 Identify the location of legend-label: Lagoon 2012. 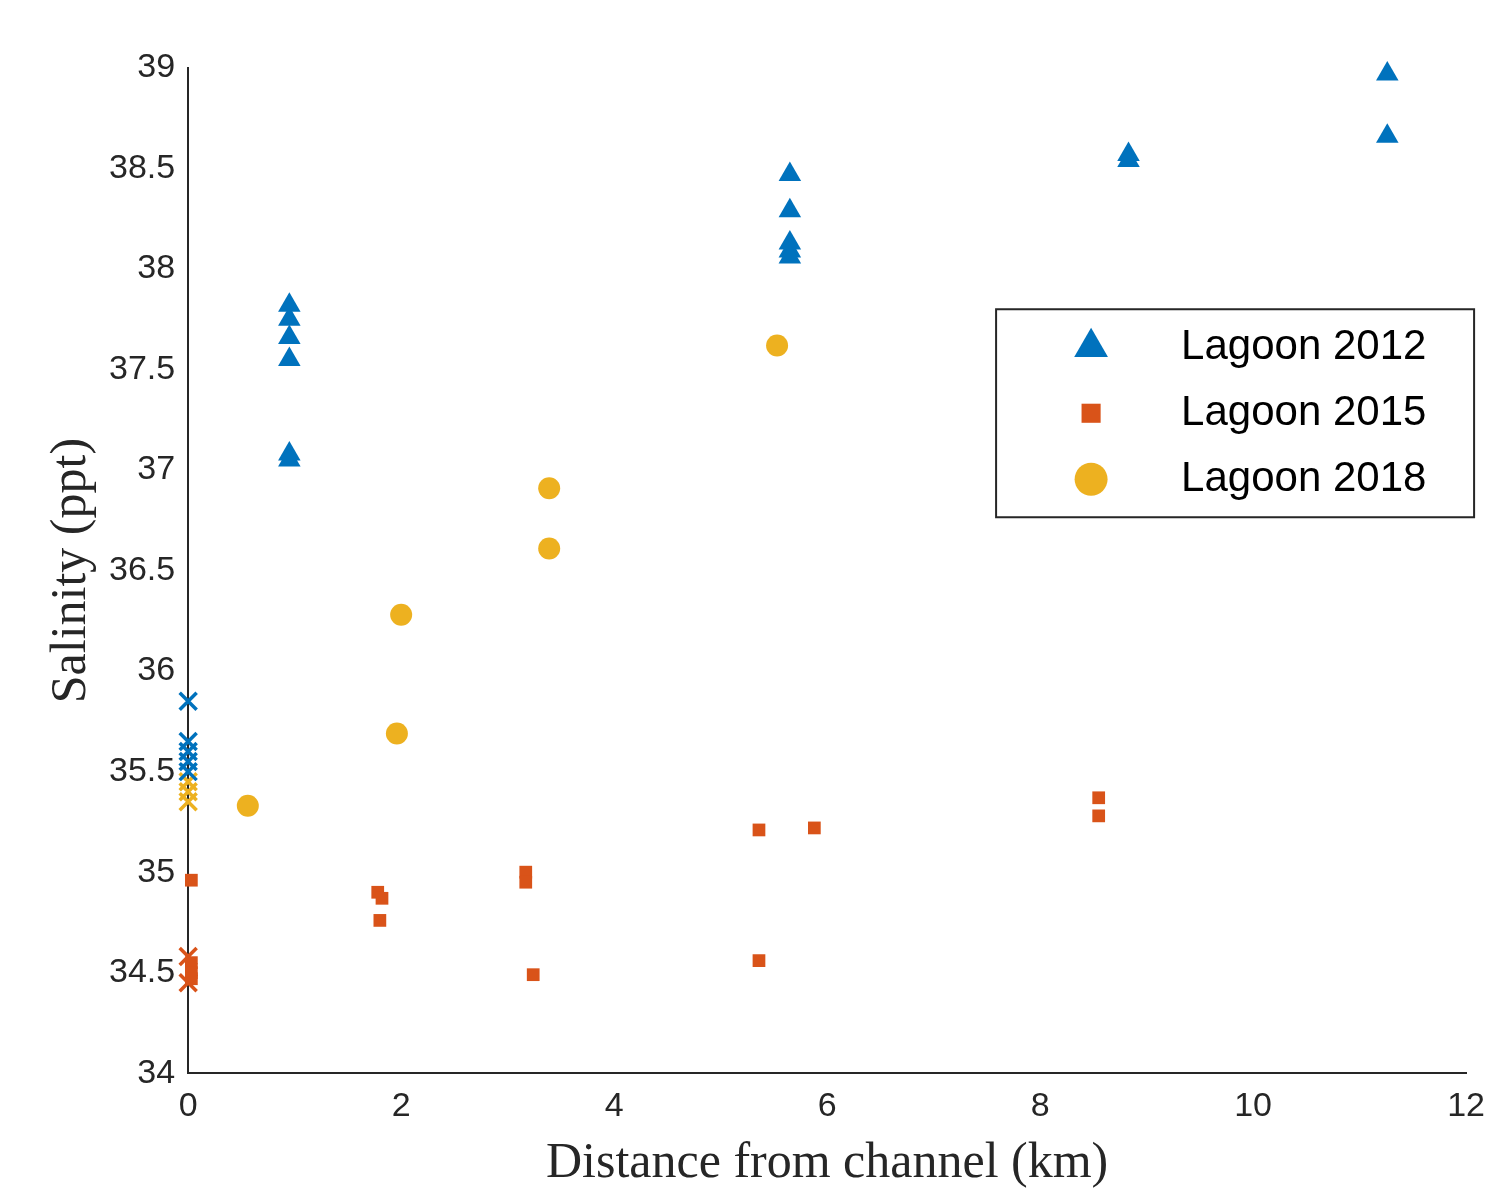
(1304, 344).